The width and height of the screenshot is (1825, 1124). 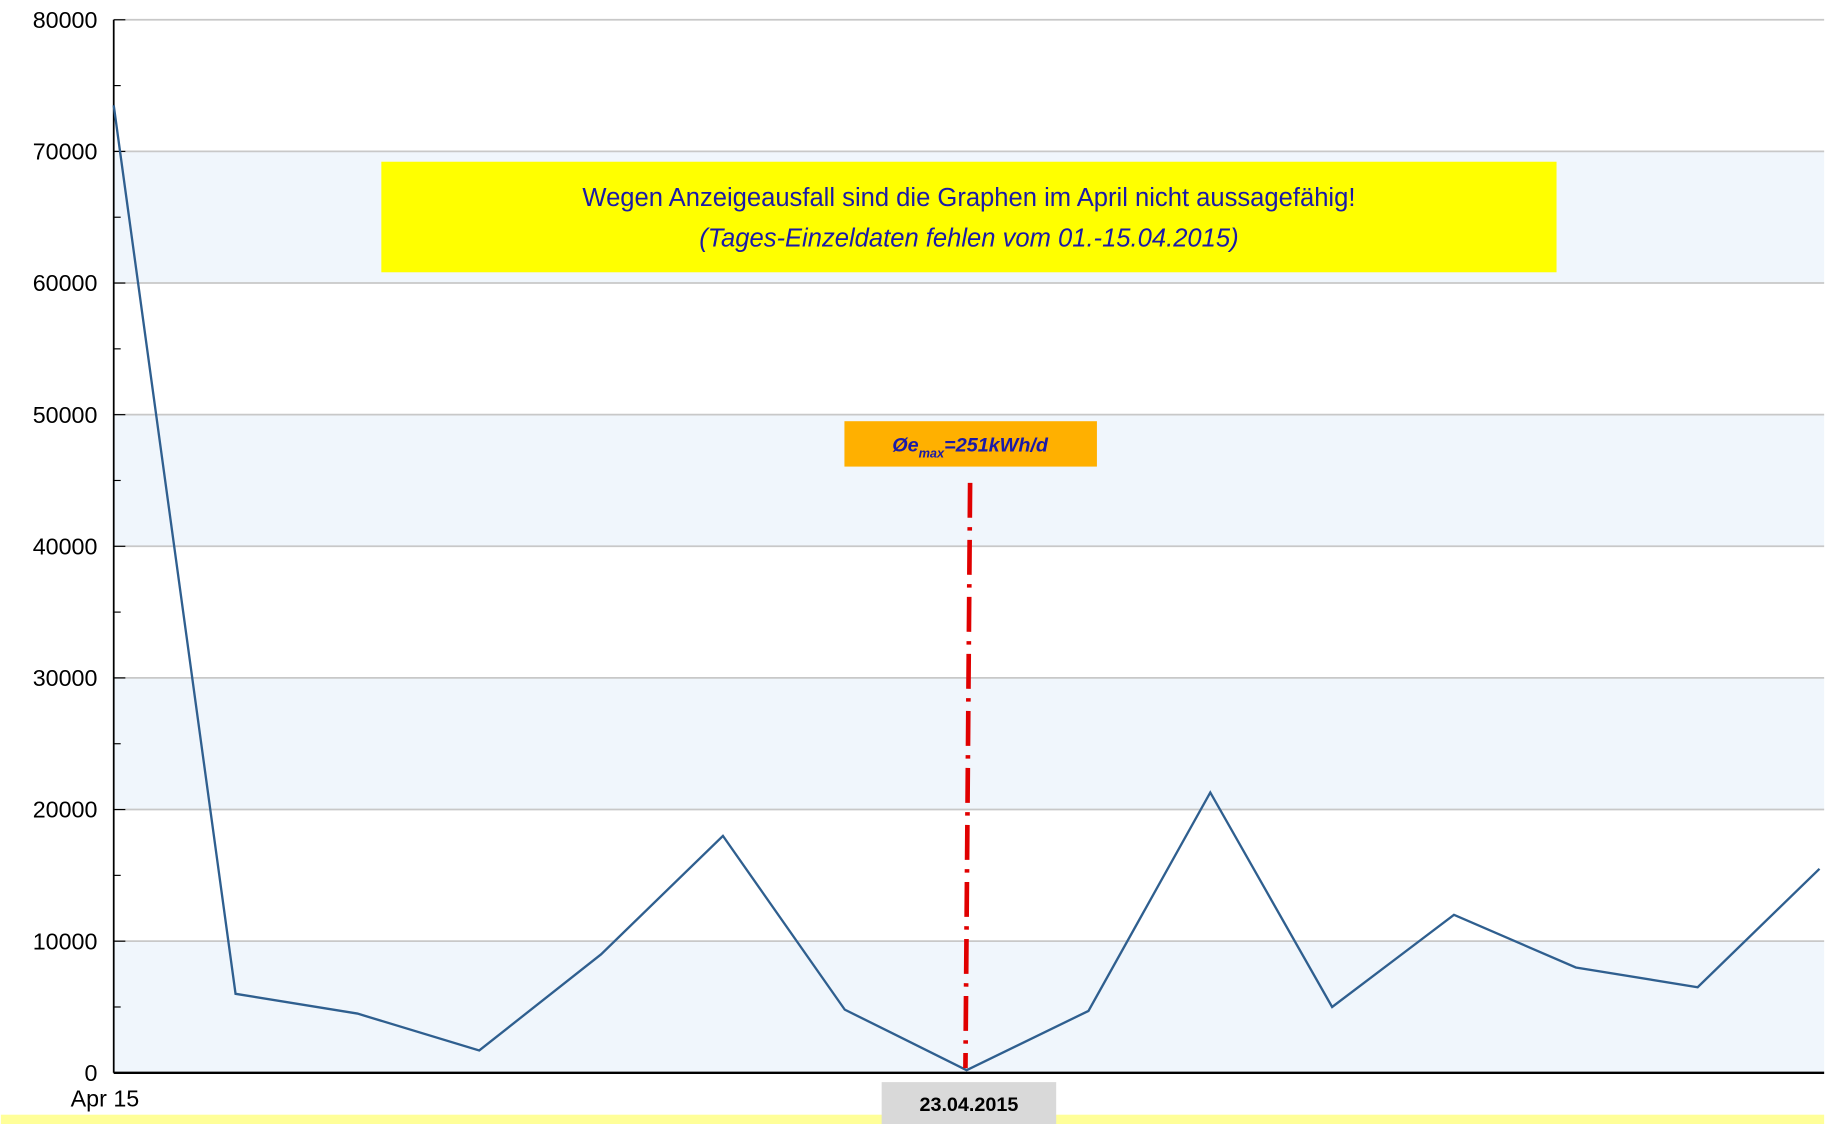 What do you see at coordinates (65, 546) in the screenshot?
I see `y-tick-label: 40000` at bounding box center [65, 546].